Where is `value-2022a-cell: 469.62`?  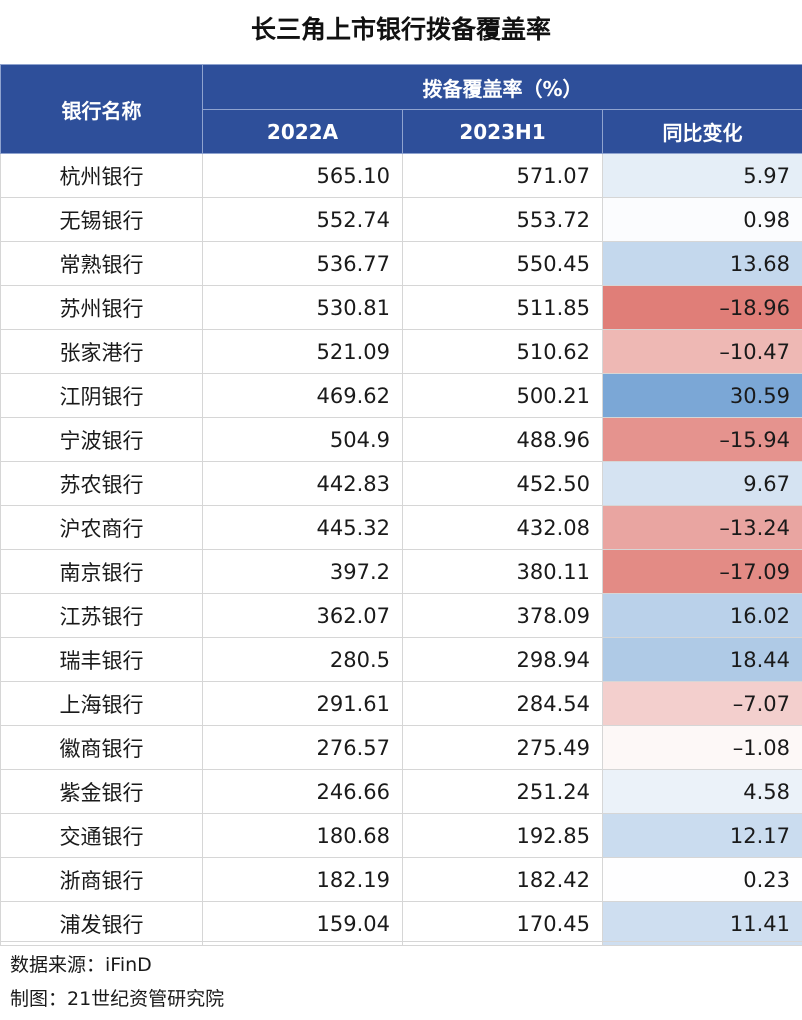
value-2022a-cell: 469.62 is located at coordinates (302, 395).